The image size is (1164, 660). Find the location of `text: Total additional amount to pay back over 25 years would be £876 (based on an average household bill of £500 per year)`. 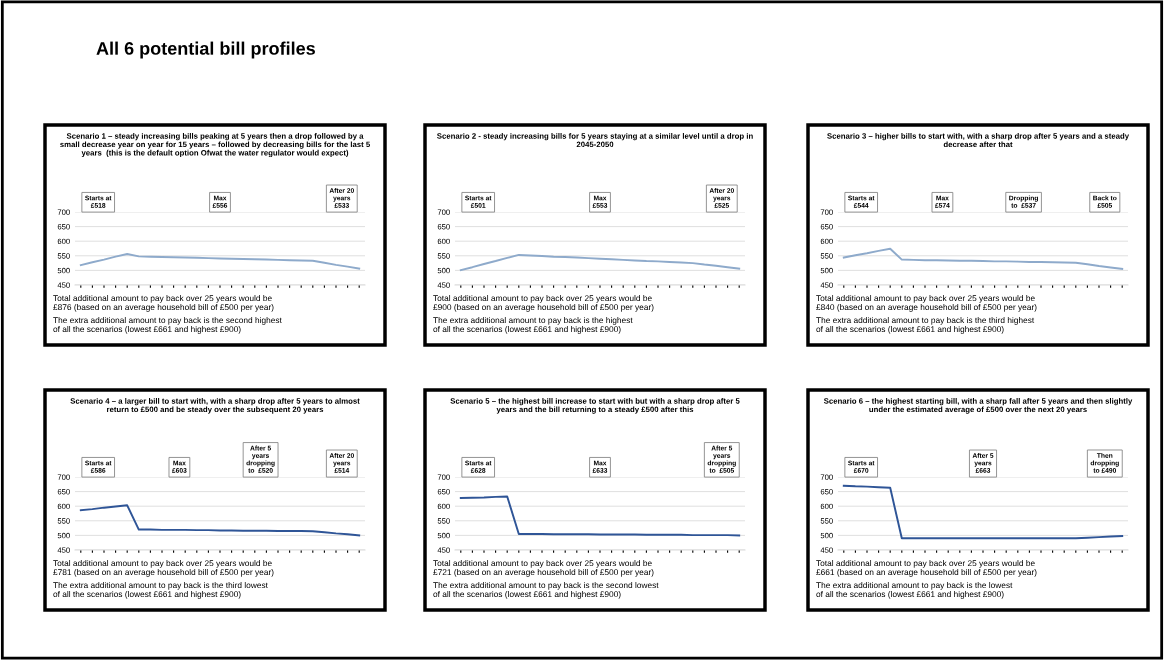

text: Total additional amount to pay back over 25 years would be £876 (based on an average household bill of £500 per year) is located at coordinates (163, 303).